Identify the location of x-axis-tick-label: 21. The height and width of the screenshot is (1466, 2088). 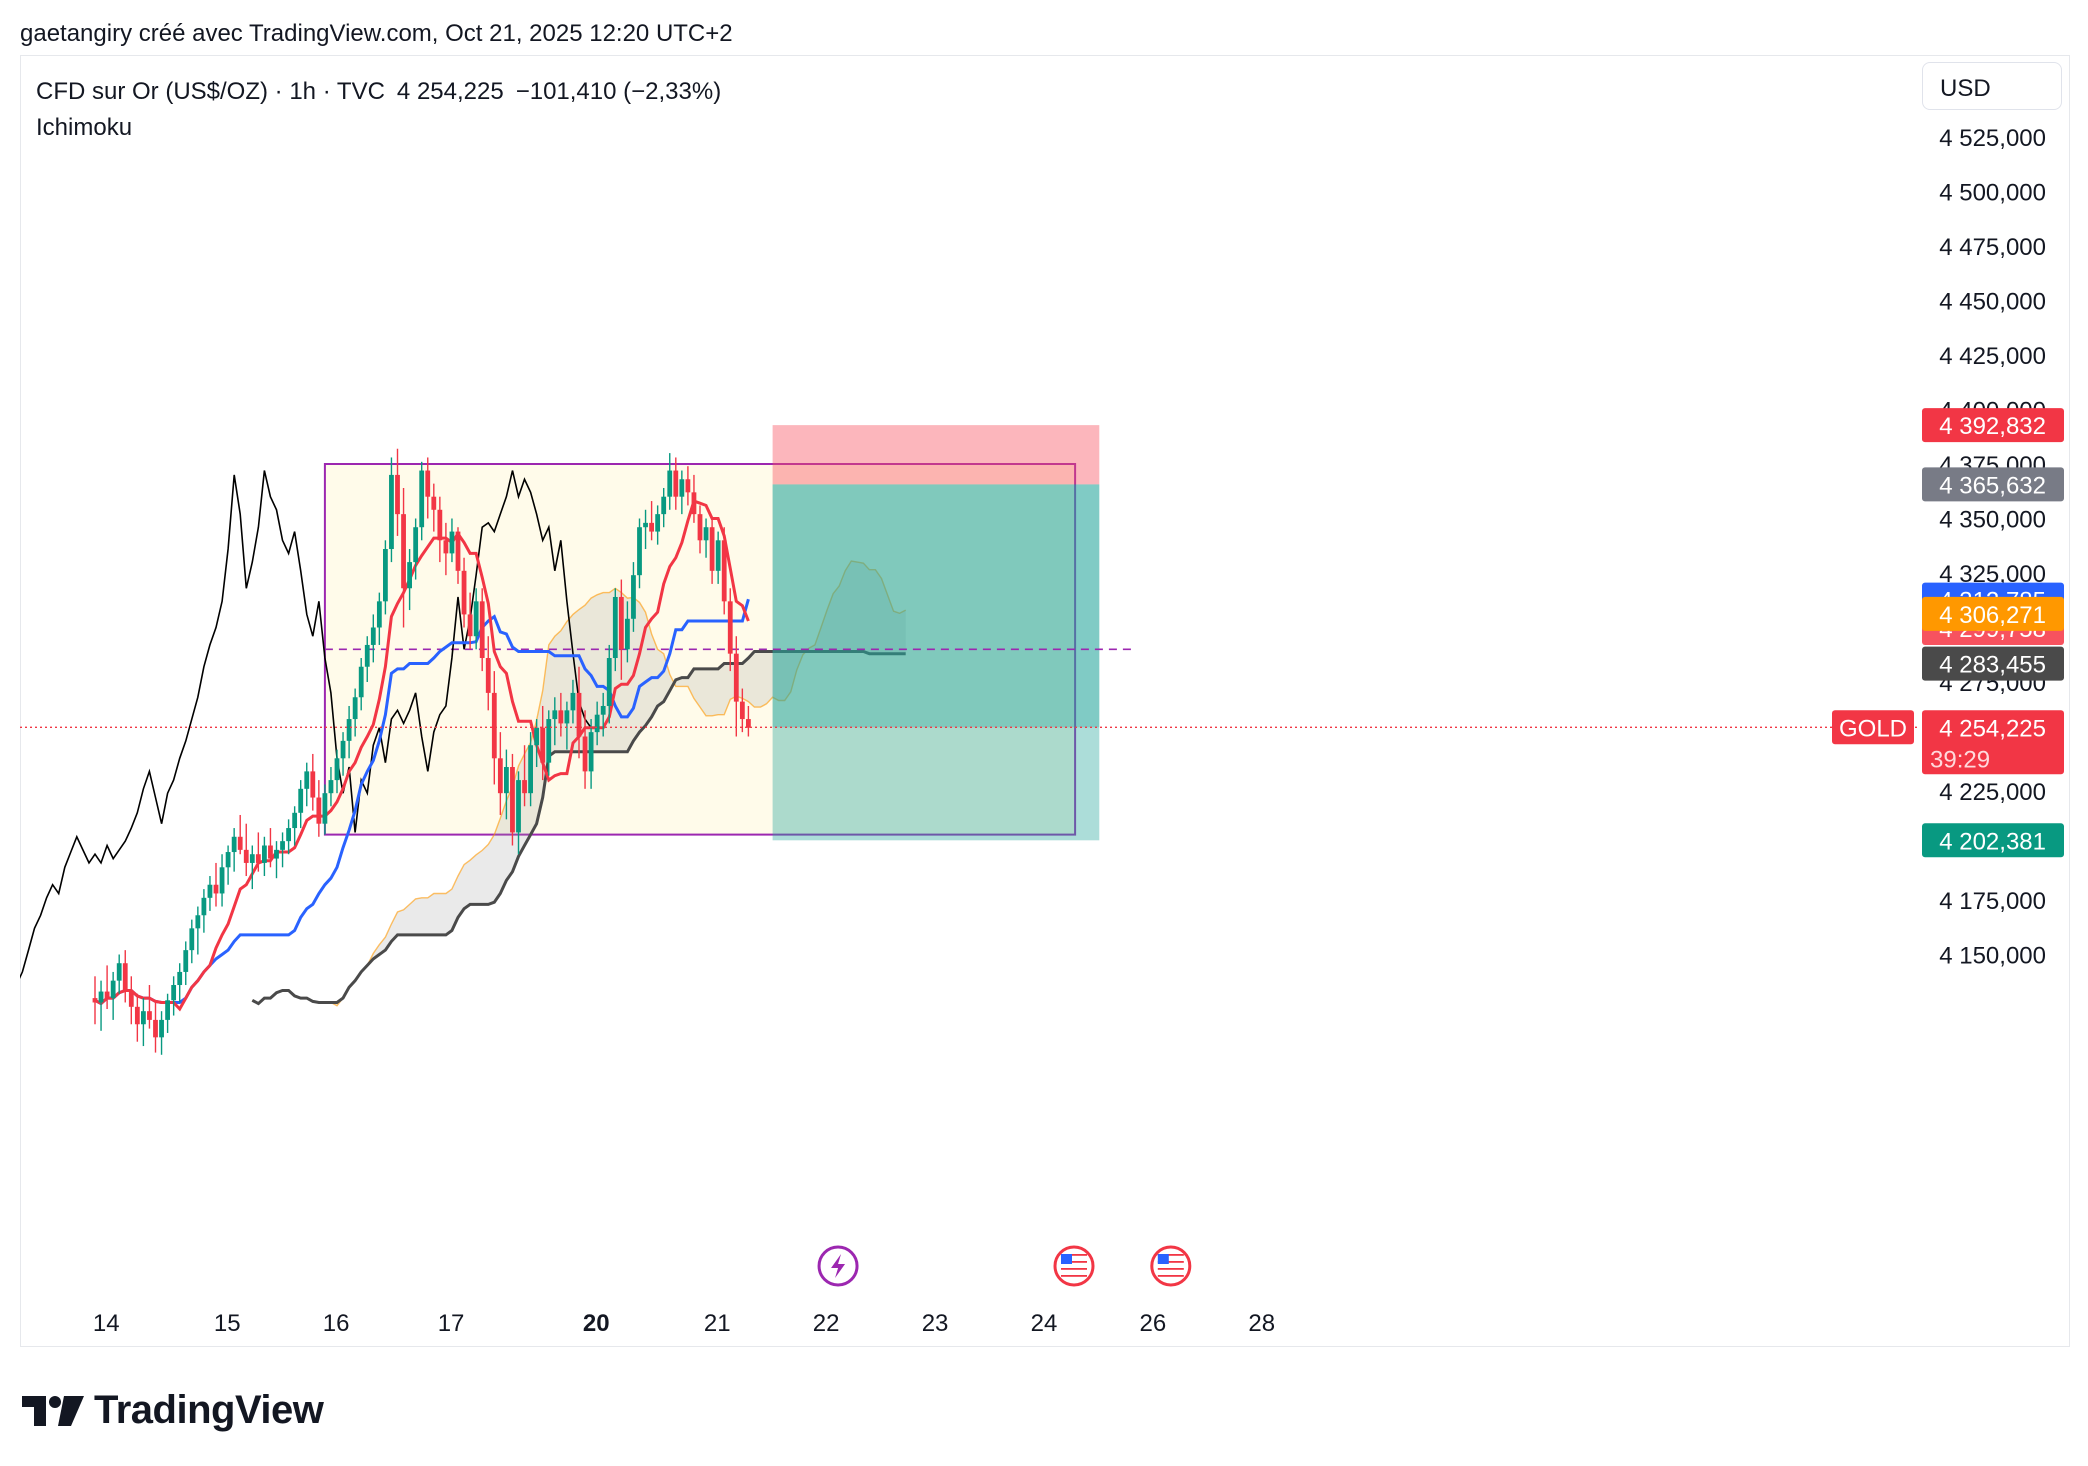
(717, 1323).